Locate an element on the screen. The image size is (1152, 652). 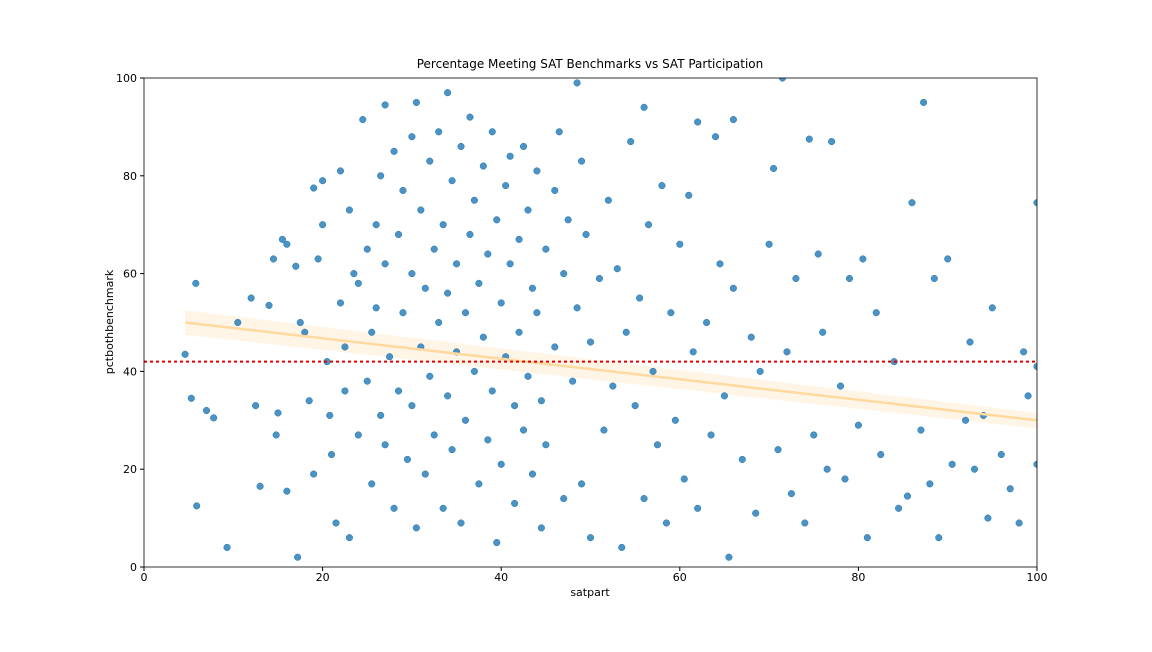
x-tick-label: 100 is located at coordinates (1037, 577).